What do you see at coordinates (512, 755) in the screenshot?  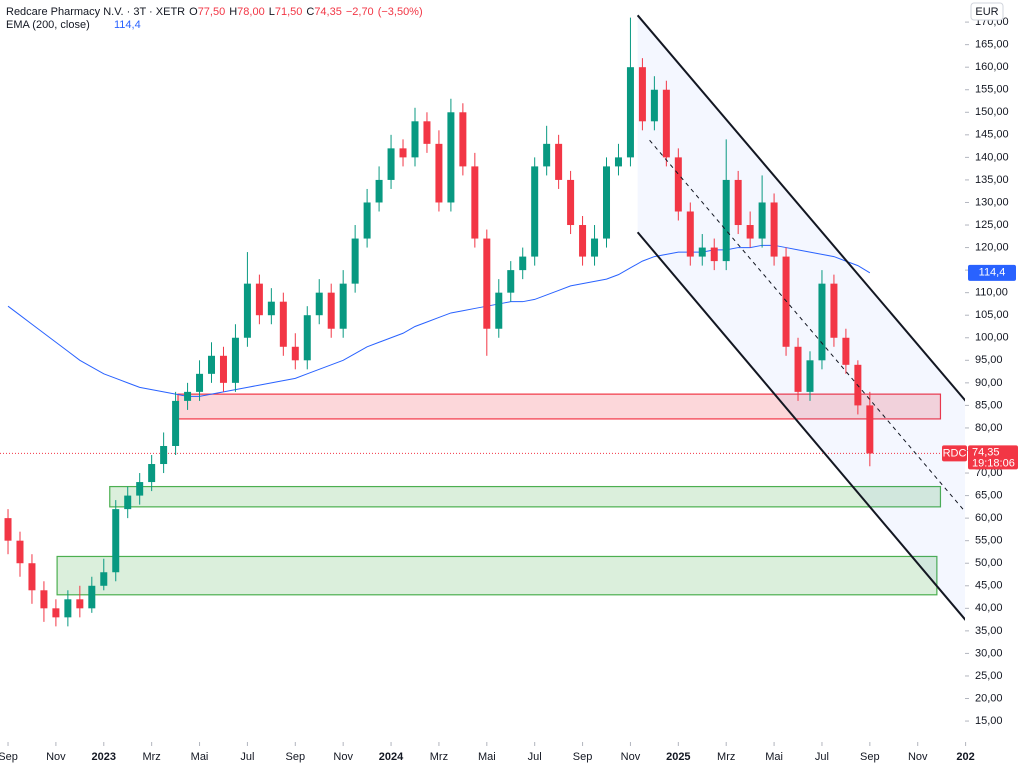 I see `time-axis` at bounding box center [512, 755].